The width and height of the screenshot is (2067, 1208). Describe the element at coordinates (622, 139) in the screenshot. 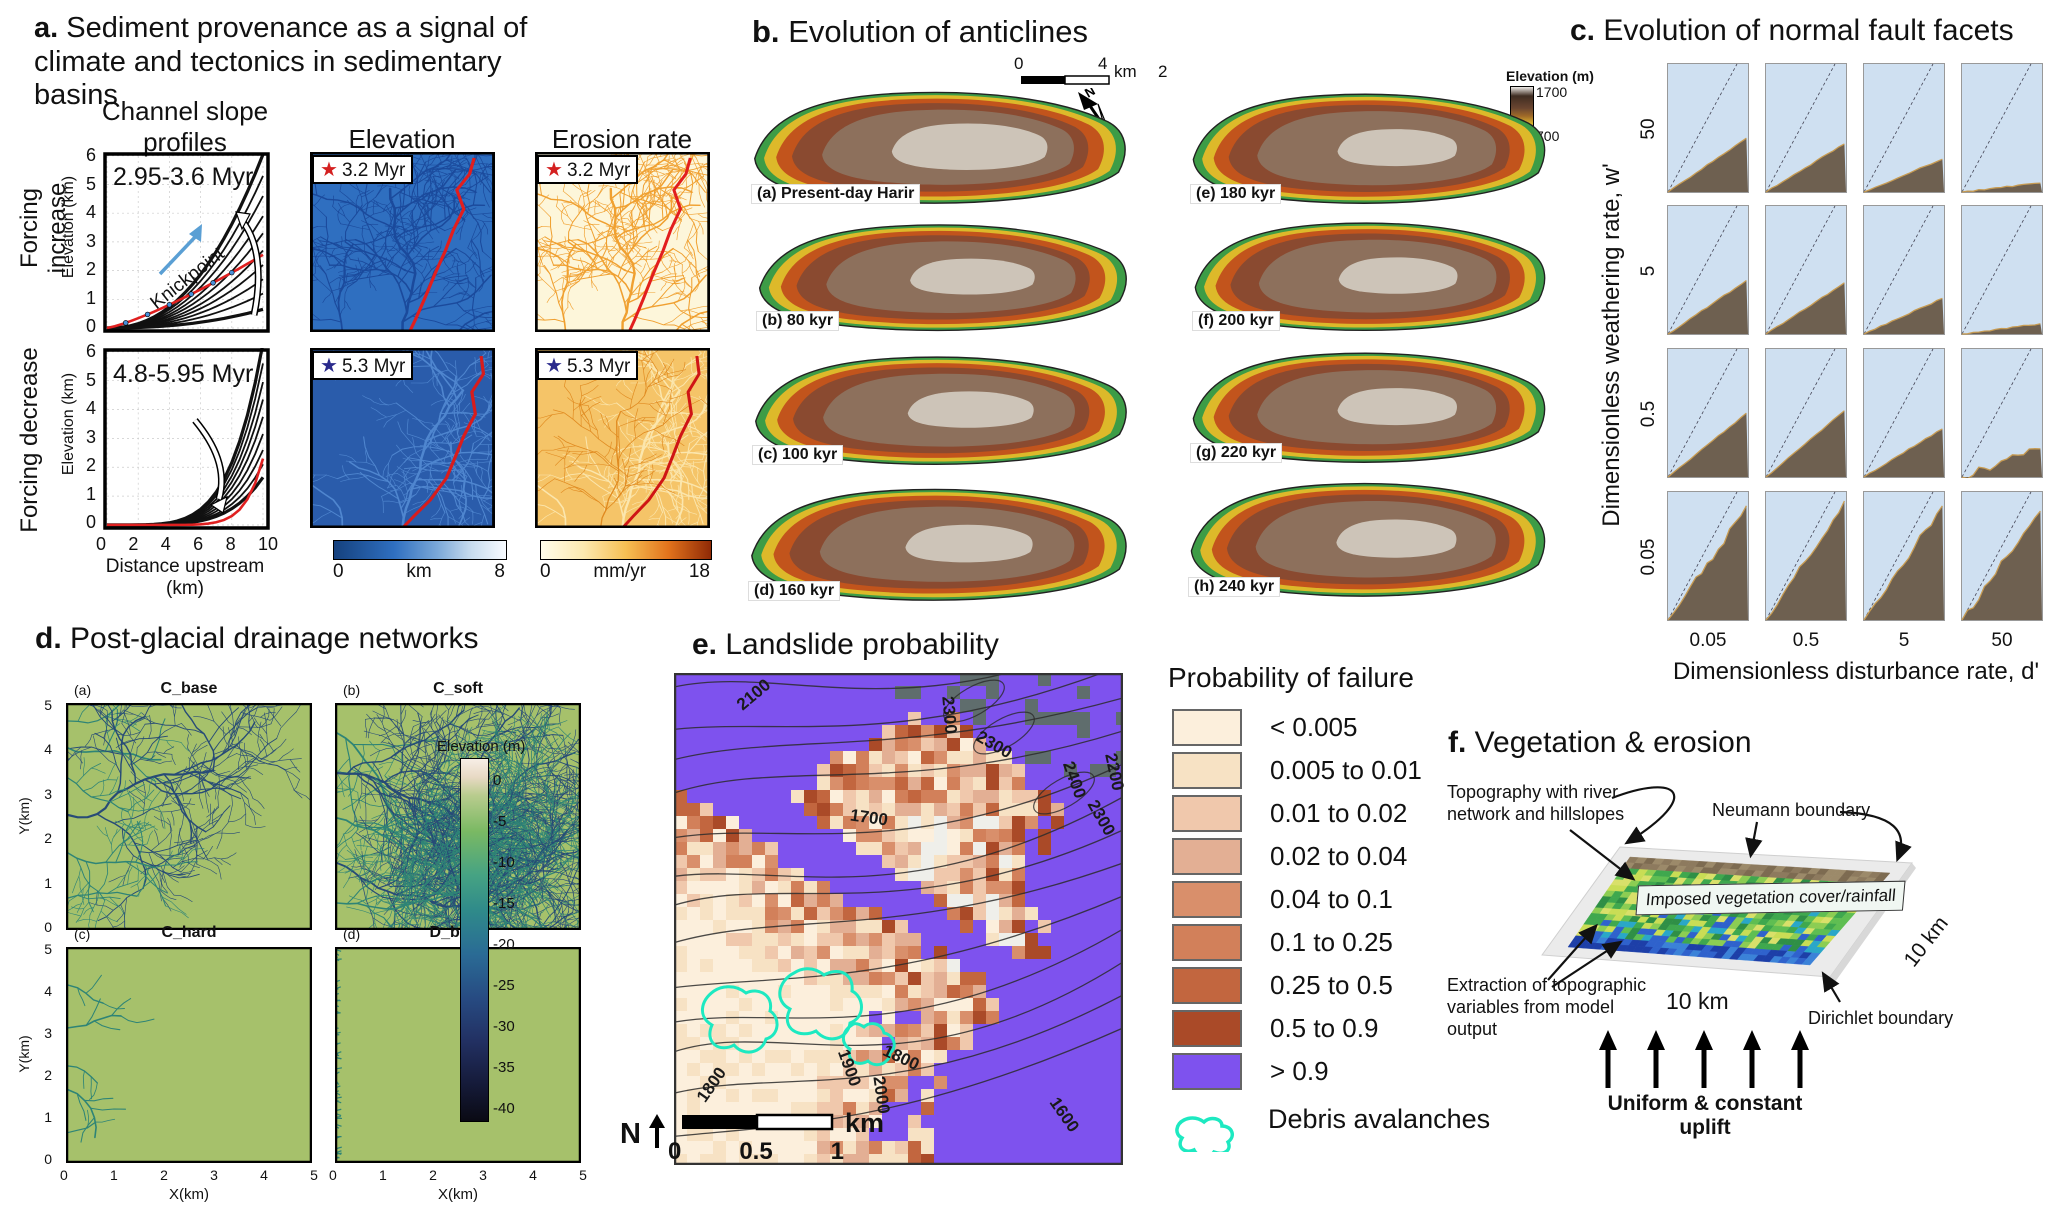

I see `column-header-erosion: Erosion rate` at that location.